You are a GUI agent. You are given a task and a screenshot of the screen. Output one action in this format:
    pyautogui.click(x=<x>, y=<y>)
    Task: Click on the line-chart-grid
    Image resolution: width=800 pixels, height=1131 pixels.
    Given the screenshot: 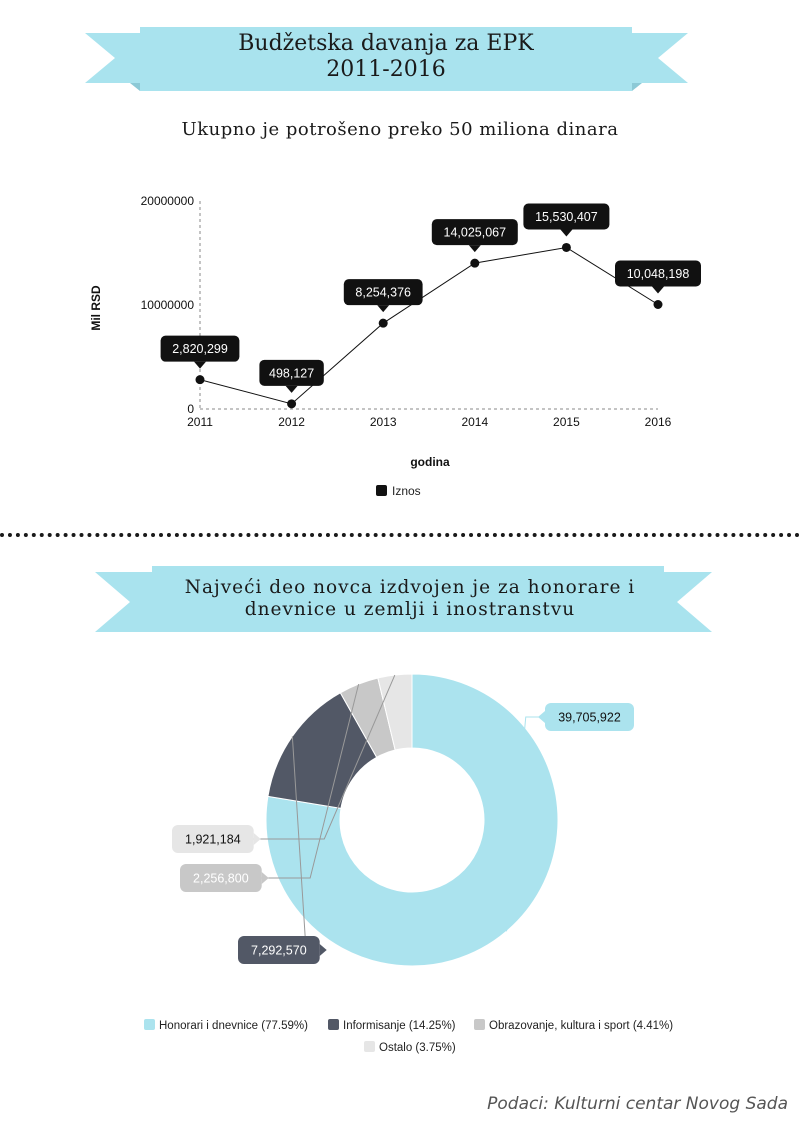 What is the action you would take?
    pyautogui.click(x=428, y=305)
    